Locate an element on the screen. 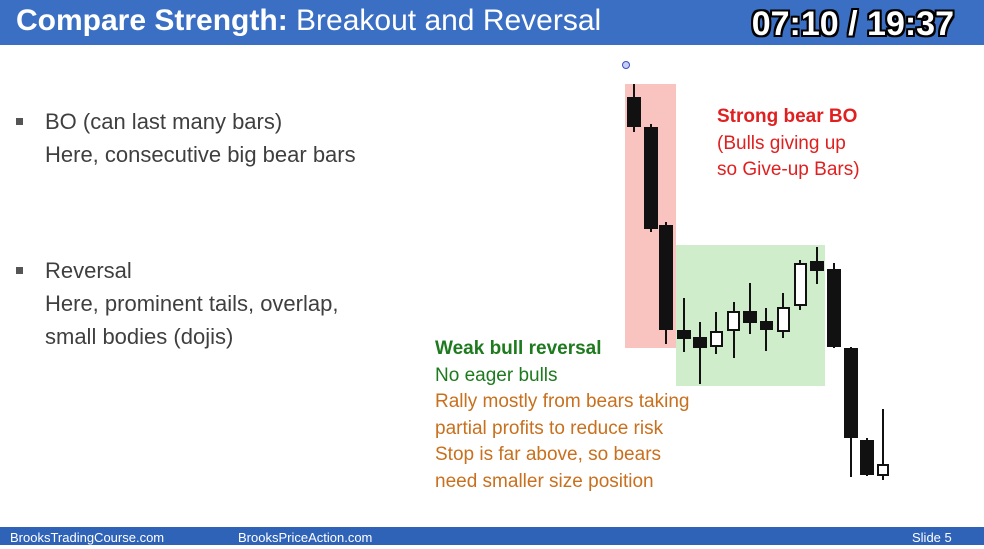 Image resolution: width=984 pixels, height=549 pixels. slide-title: Compare Strength: Breakout and Reversal is located at coordinates (308, 21).